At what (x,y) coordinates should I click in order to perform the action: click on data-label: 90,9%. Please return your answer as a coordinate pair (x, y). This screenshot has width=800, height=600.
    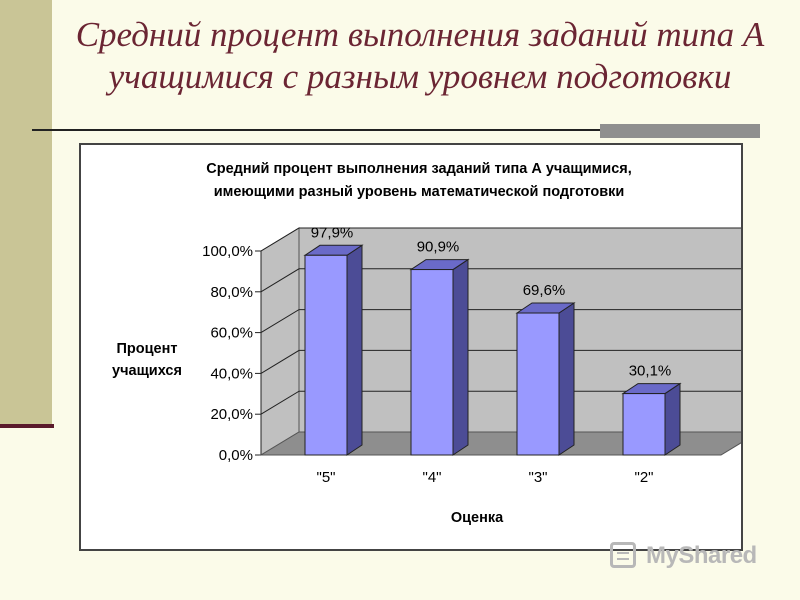
    Looking at the image, I should click on (438, 247).